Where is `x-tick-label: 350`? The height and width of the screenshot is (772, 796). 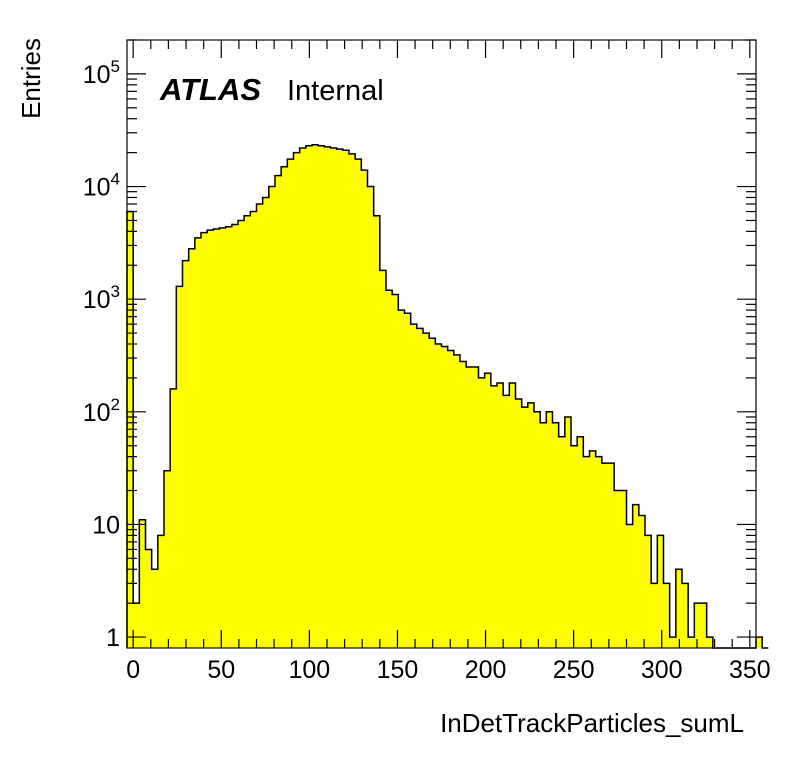 x-tick-label: 350 is located at coordinates (750, 670).